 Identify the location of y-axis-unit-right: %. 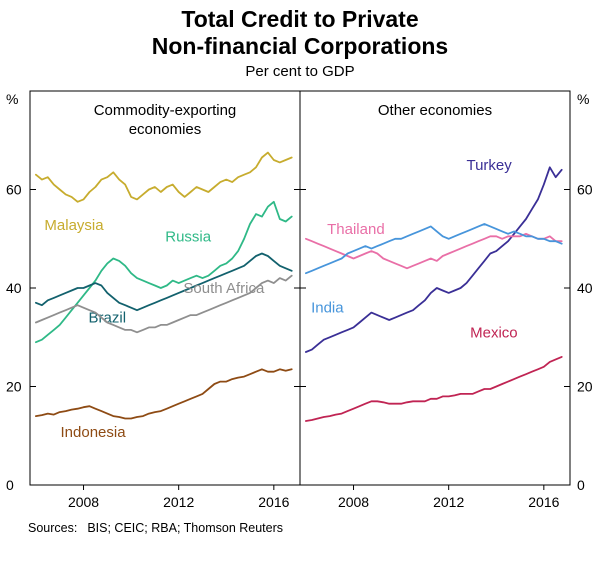
(583, 99).